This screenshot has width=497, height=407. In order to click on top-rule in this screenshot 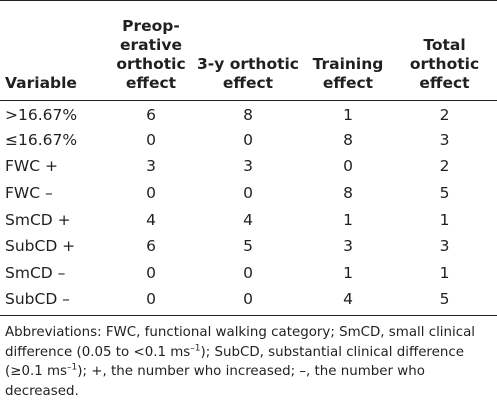, I will do `click(248, 0)`.